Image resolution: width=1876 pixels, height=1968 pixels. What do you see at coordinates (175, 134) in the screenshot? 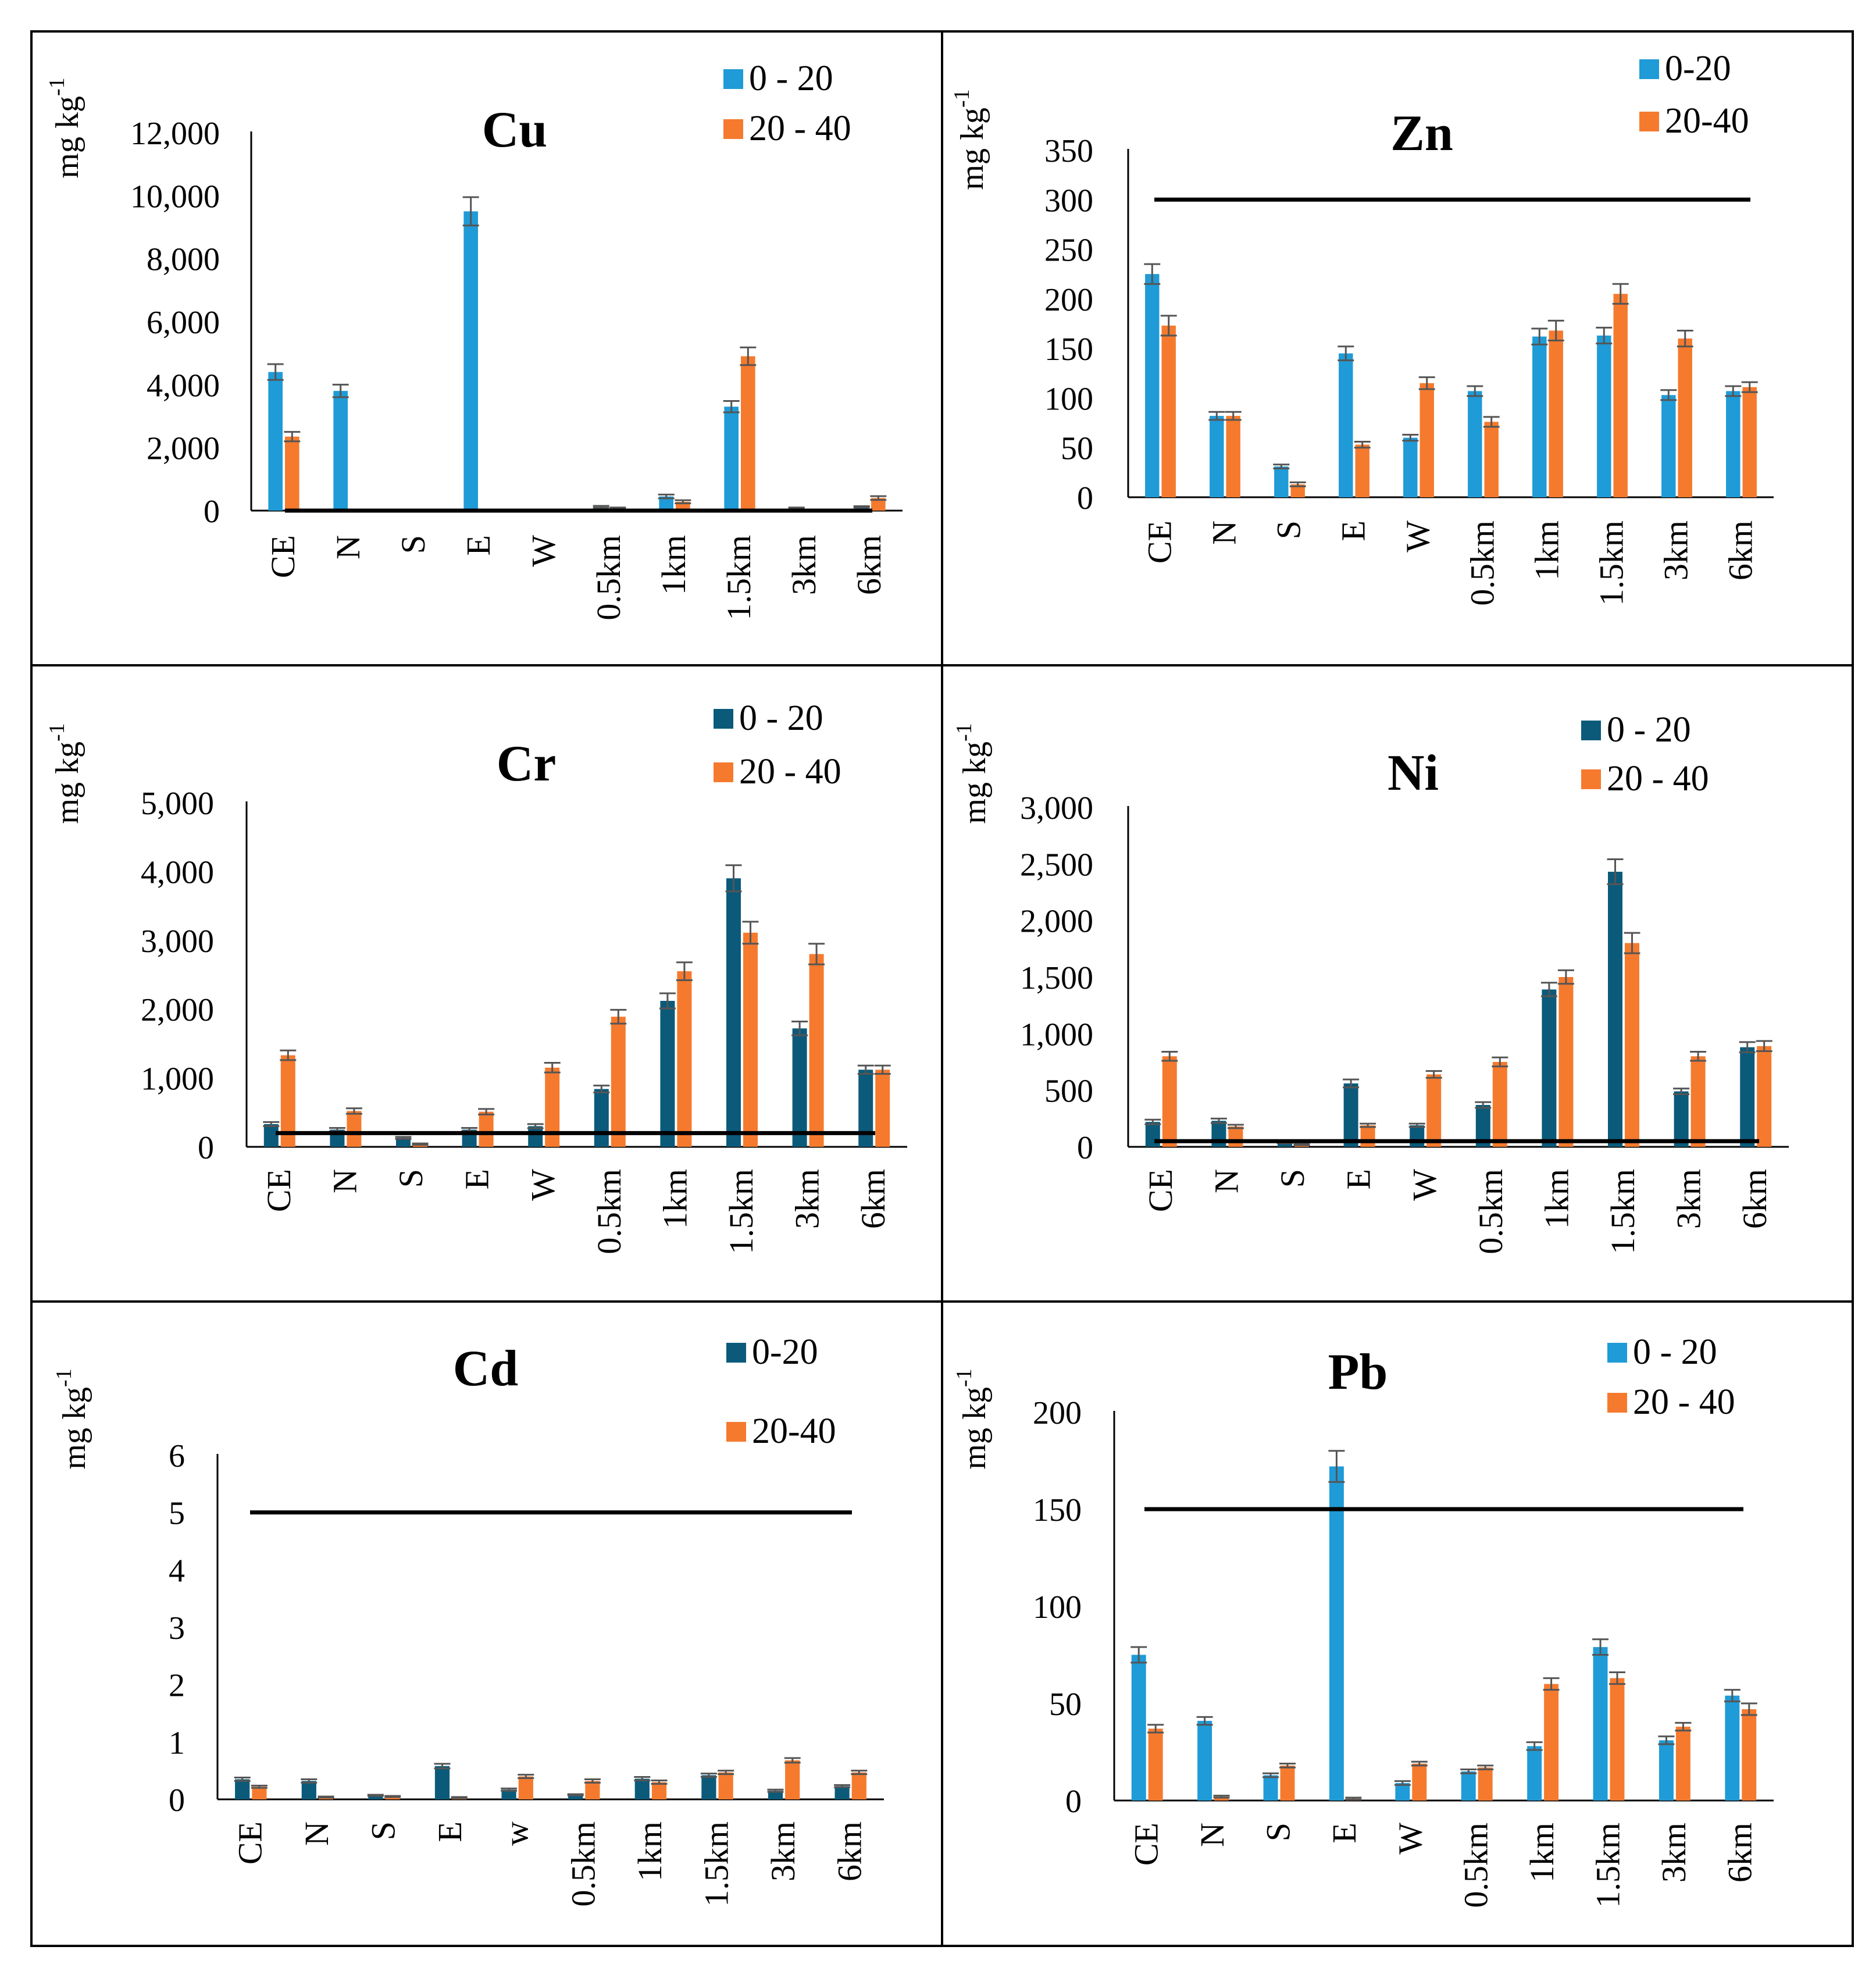
I see `y-tick-label: 12,000` at bounding box center [175, 134].